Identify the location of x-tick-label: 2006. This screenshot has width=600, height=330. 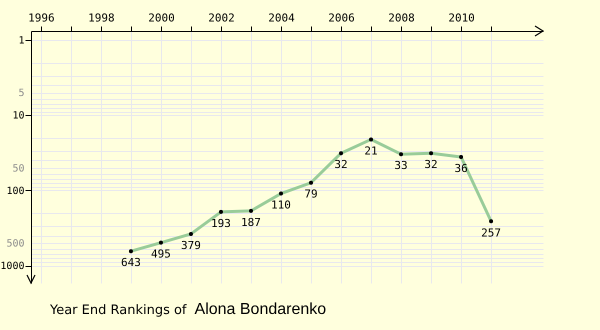
(341, 18).